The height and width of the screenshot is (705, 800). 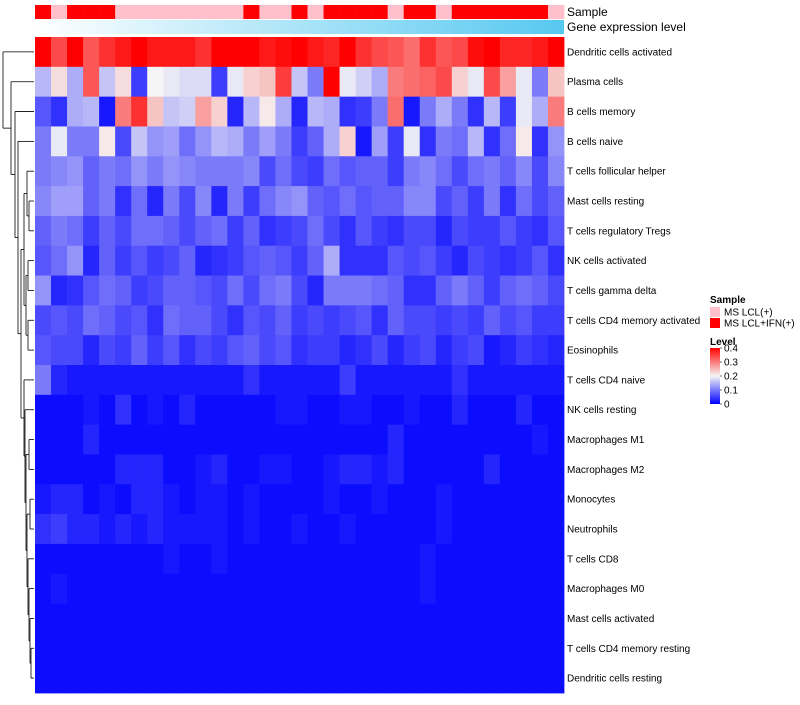 What do you see at coordinates (592, 530) in the screenshot?
I see `row-label: Neutrophils` at bounding box center [592, 530].